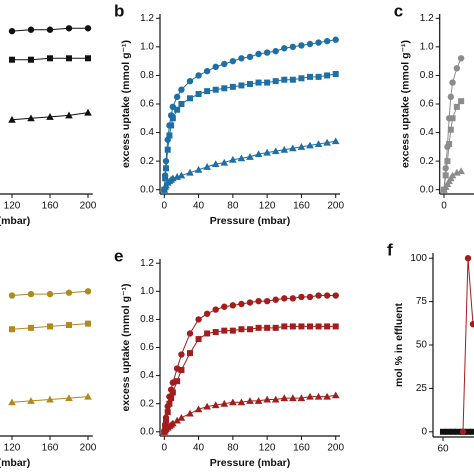  I want to click on y-tick-label: 0.6, so click(147, 104).